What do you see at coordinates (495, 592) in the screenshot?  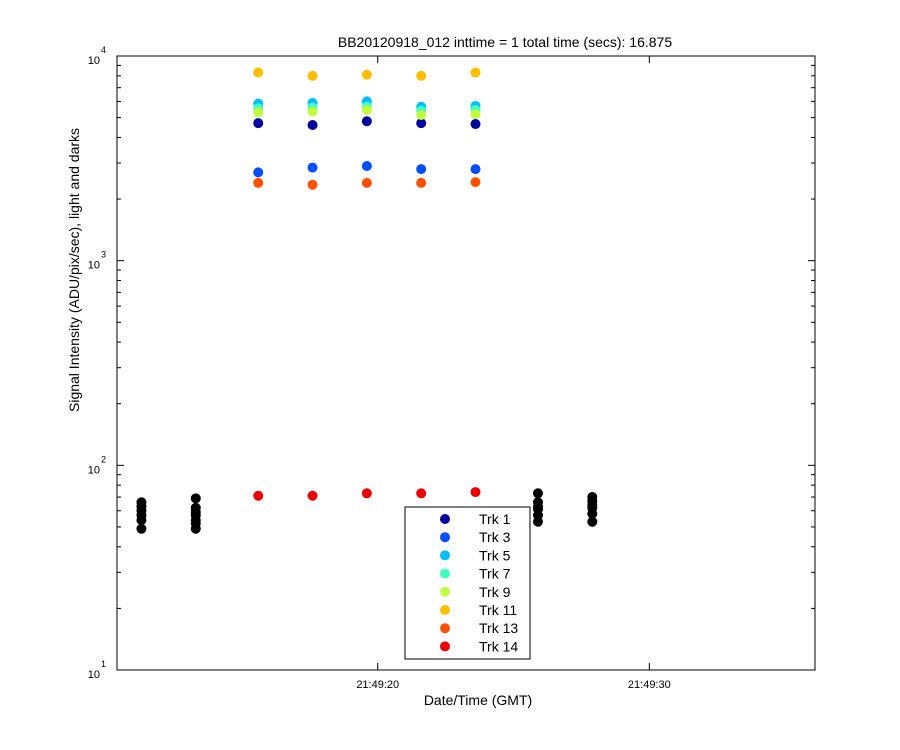 I see `legend-label: Trk 9` at bounding box center [495, 592].